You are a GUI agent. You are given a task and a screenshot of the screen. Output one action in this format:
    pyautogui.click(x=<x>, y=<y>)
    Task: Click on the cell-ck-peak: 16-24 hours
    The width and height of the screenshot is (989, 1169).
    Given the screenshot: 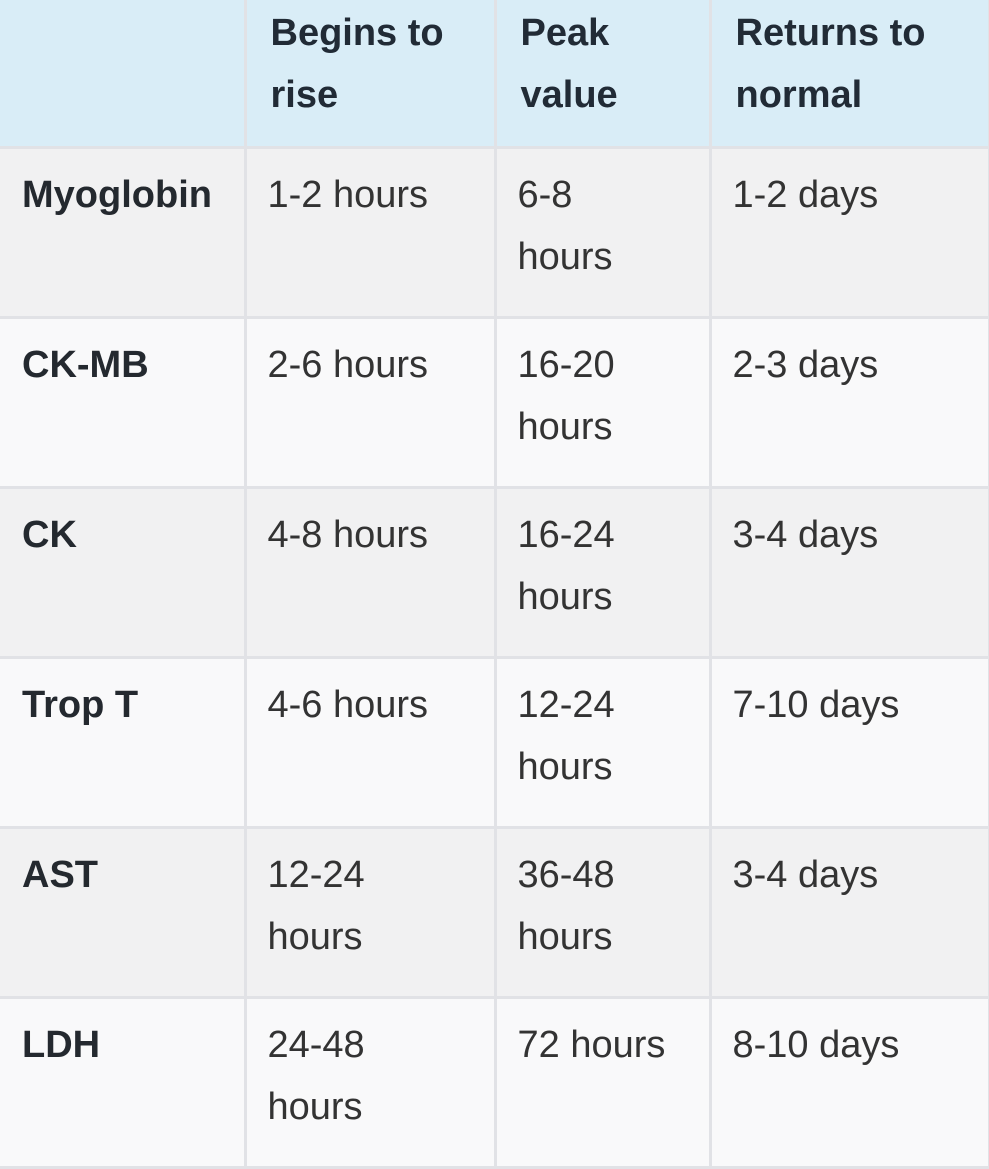 What is the action you would take?
    pyautogui.click(x=603, y=573)
    